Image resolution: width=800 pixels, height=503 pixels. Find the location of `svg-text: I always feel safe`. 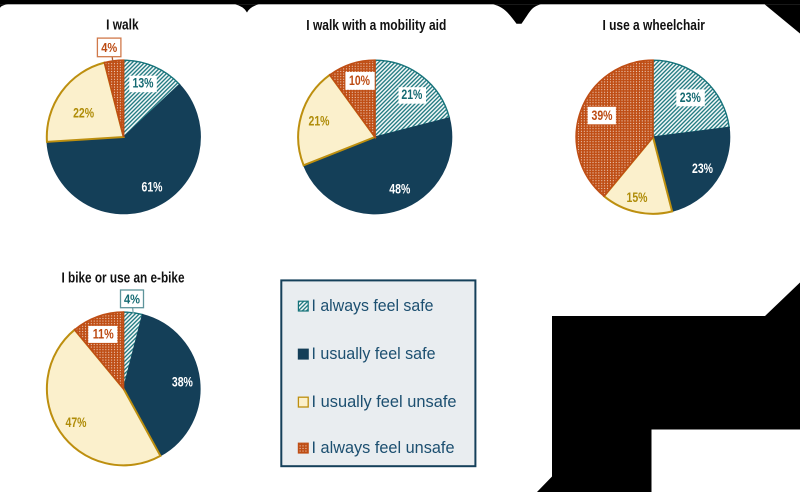

svg-text: I always feel safe is located at coordinates (373, 305).